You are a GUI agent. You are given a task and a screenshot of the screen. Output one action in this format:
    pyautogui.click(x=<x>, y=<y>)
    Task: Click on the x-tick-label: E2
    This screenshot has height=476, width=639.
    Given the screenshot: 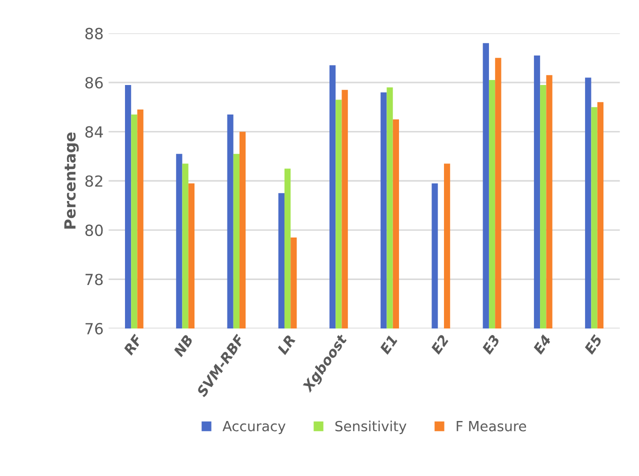 What is the action you would take?
    pyautogui.click(x=440, y=344)
    